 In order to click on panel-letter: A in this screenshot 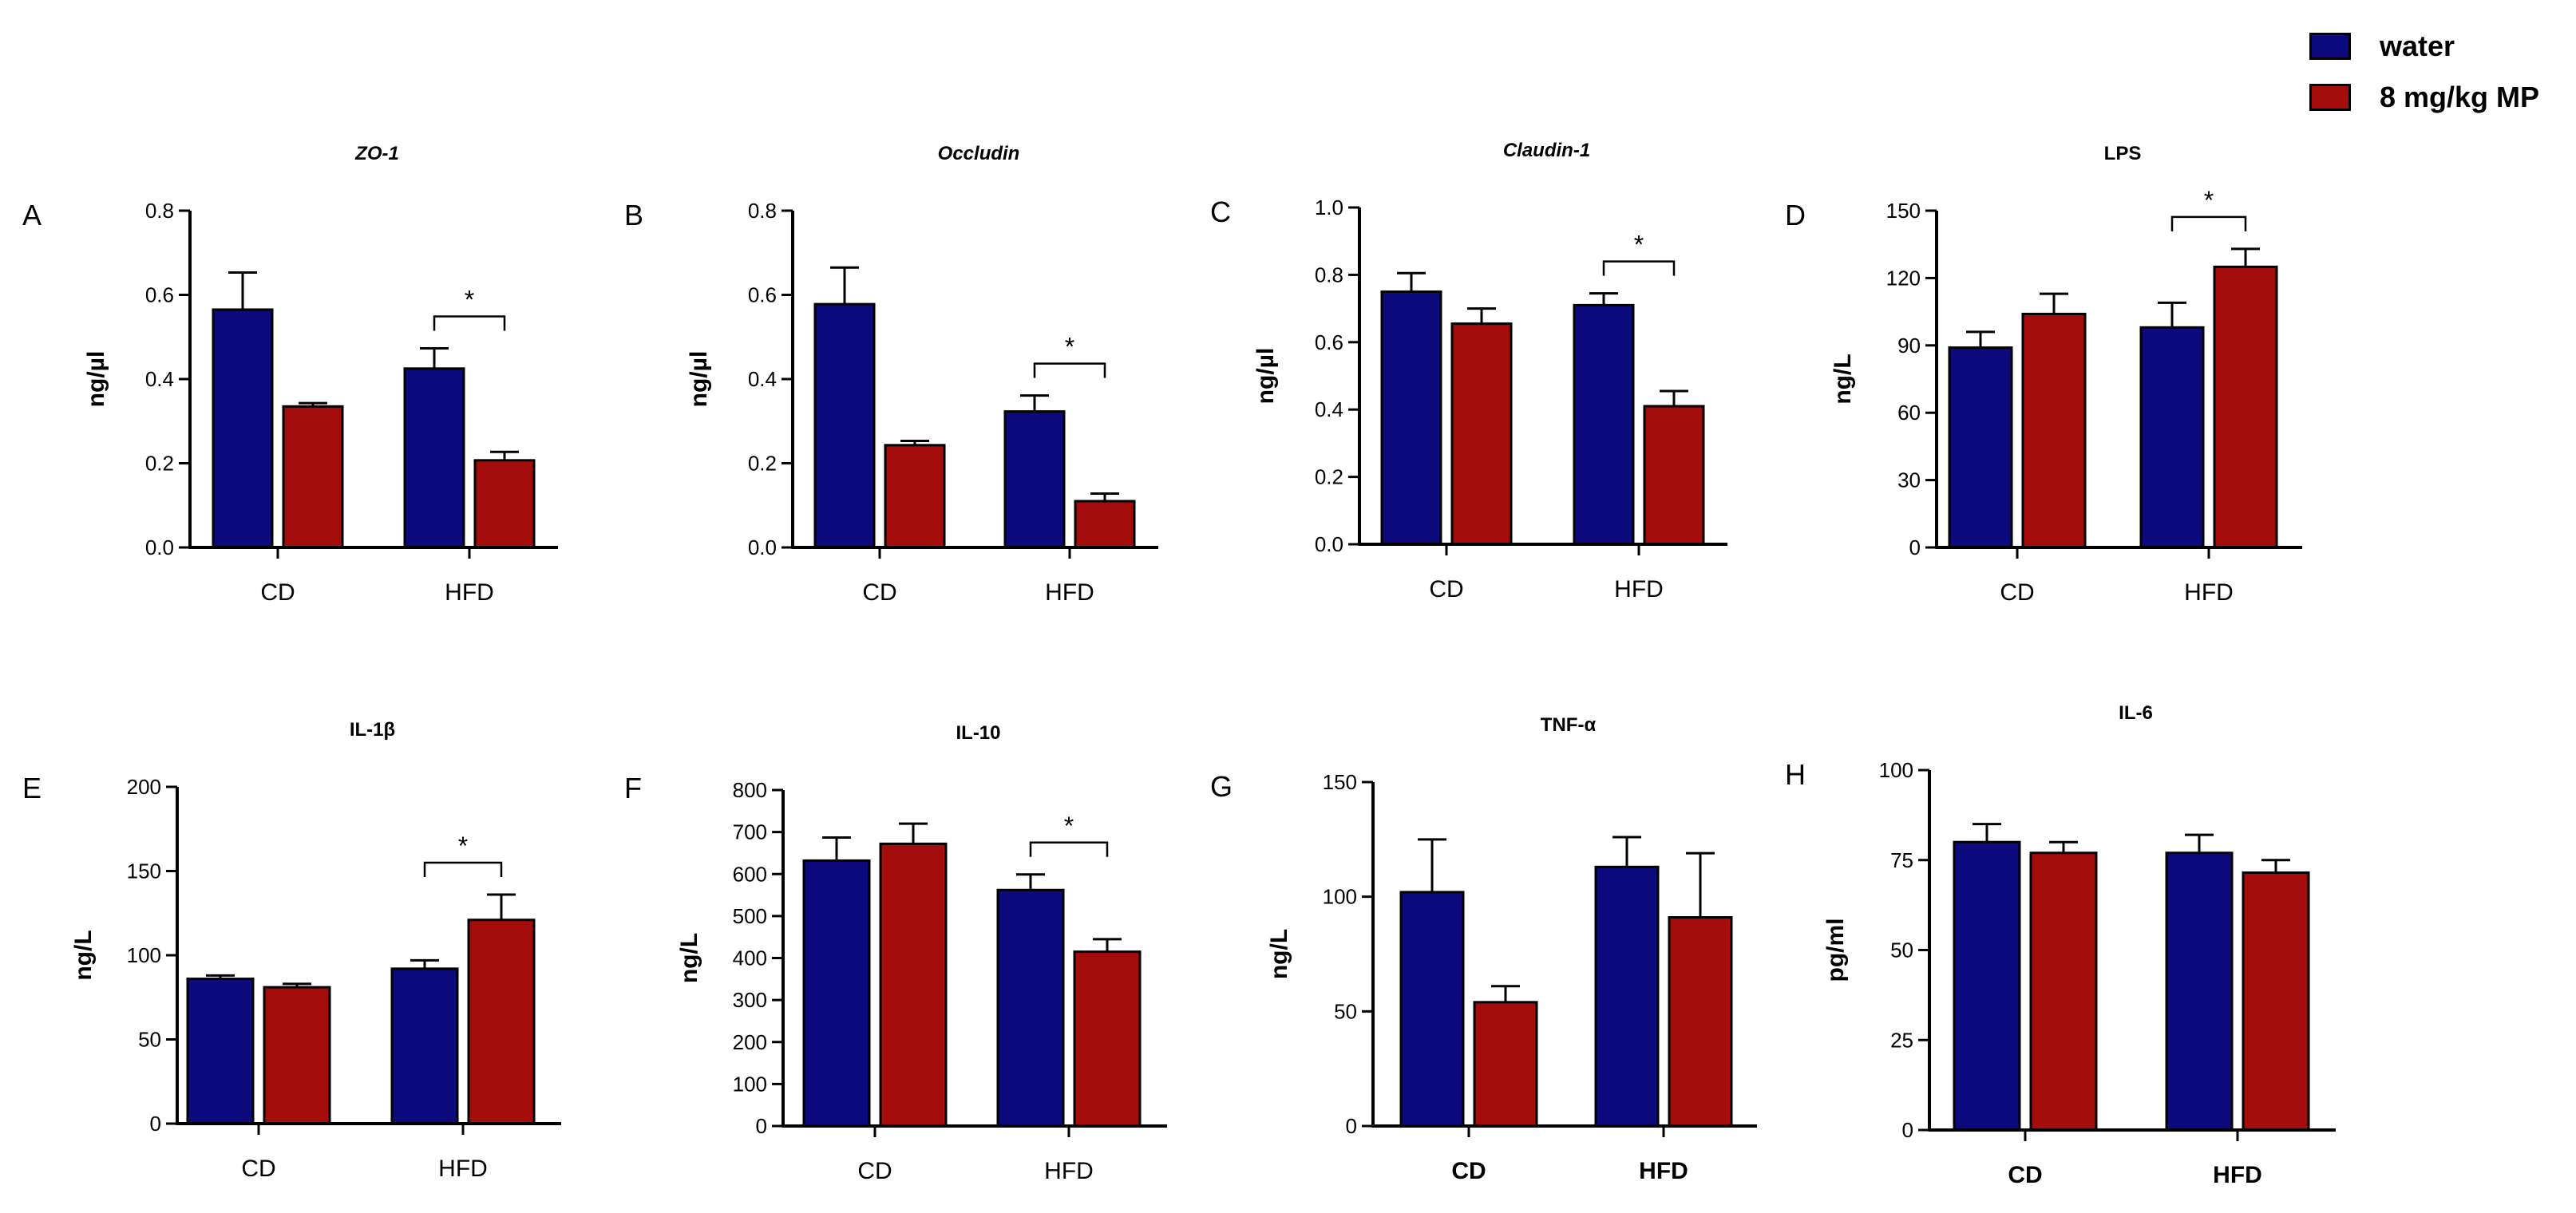, I will do `click(32, 215)`.